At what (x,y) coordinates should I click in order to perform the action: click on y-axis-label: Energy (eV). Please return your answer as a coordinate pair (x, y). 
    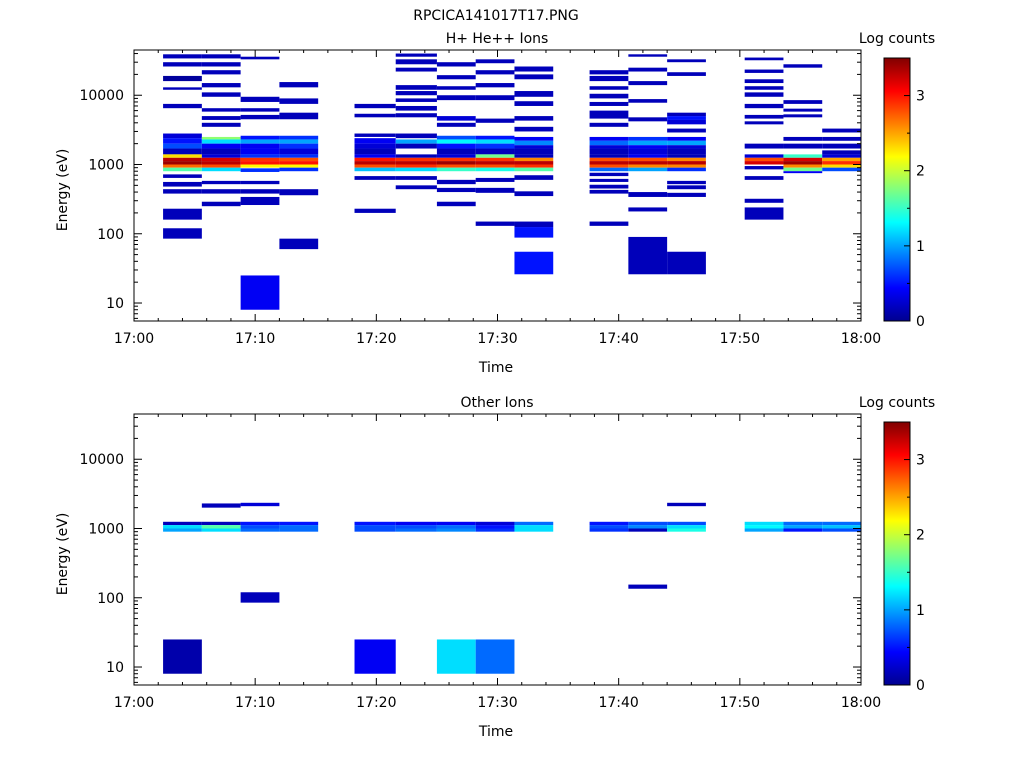
    Looking at the image, I should click on (63, 554).